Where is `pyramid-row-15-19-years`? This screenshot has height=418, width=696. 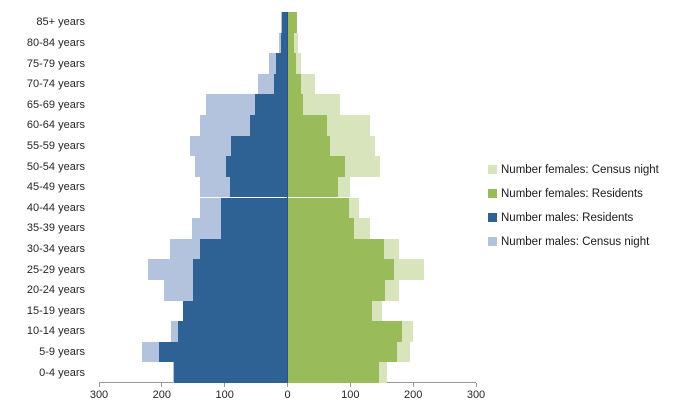 pyramid-row-15-19-years is located at coordinates (287, 311).